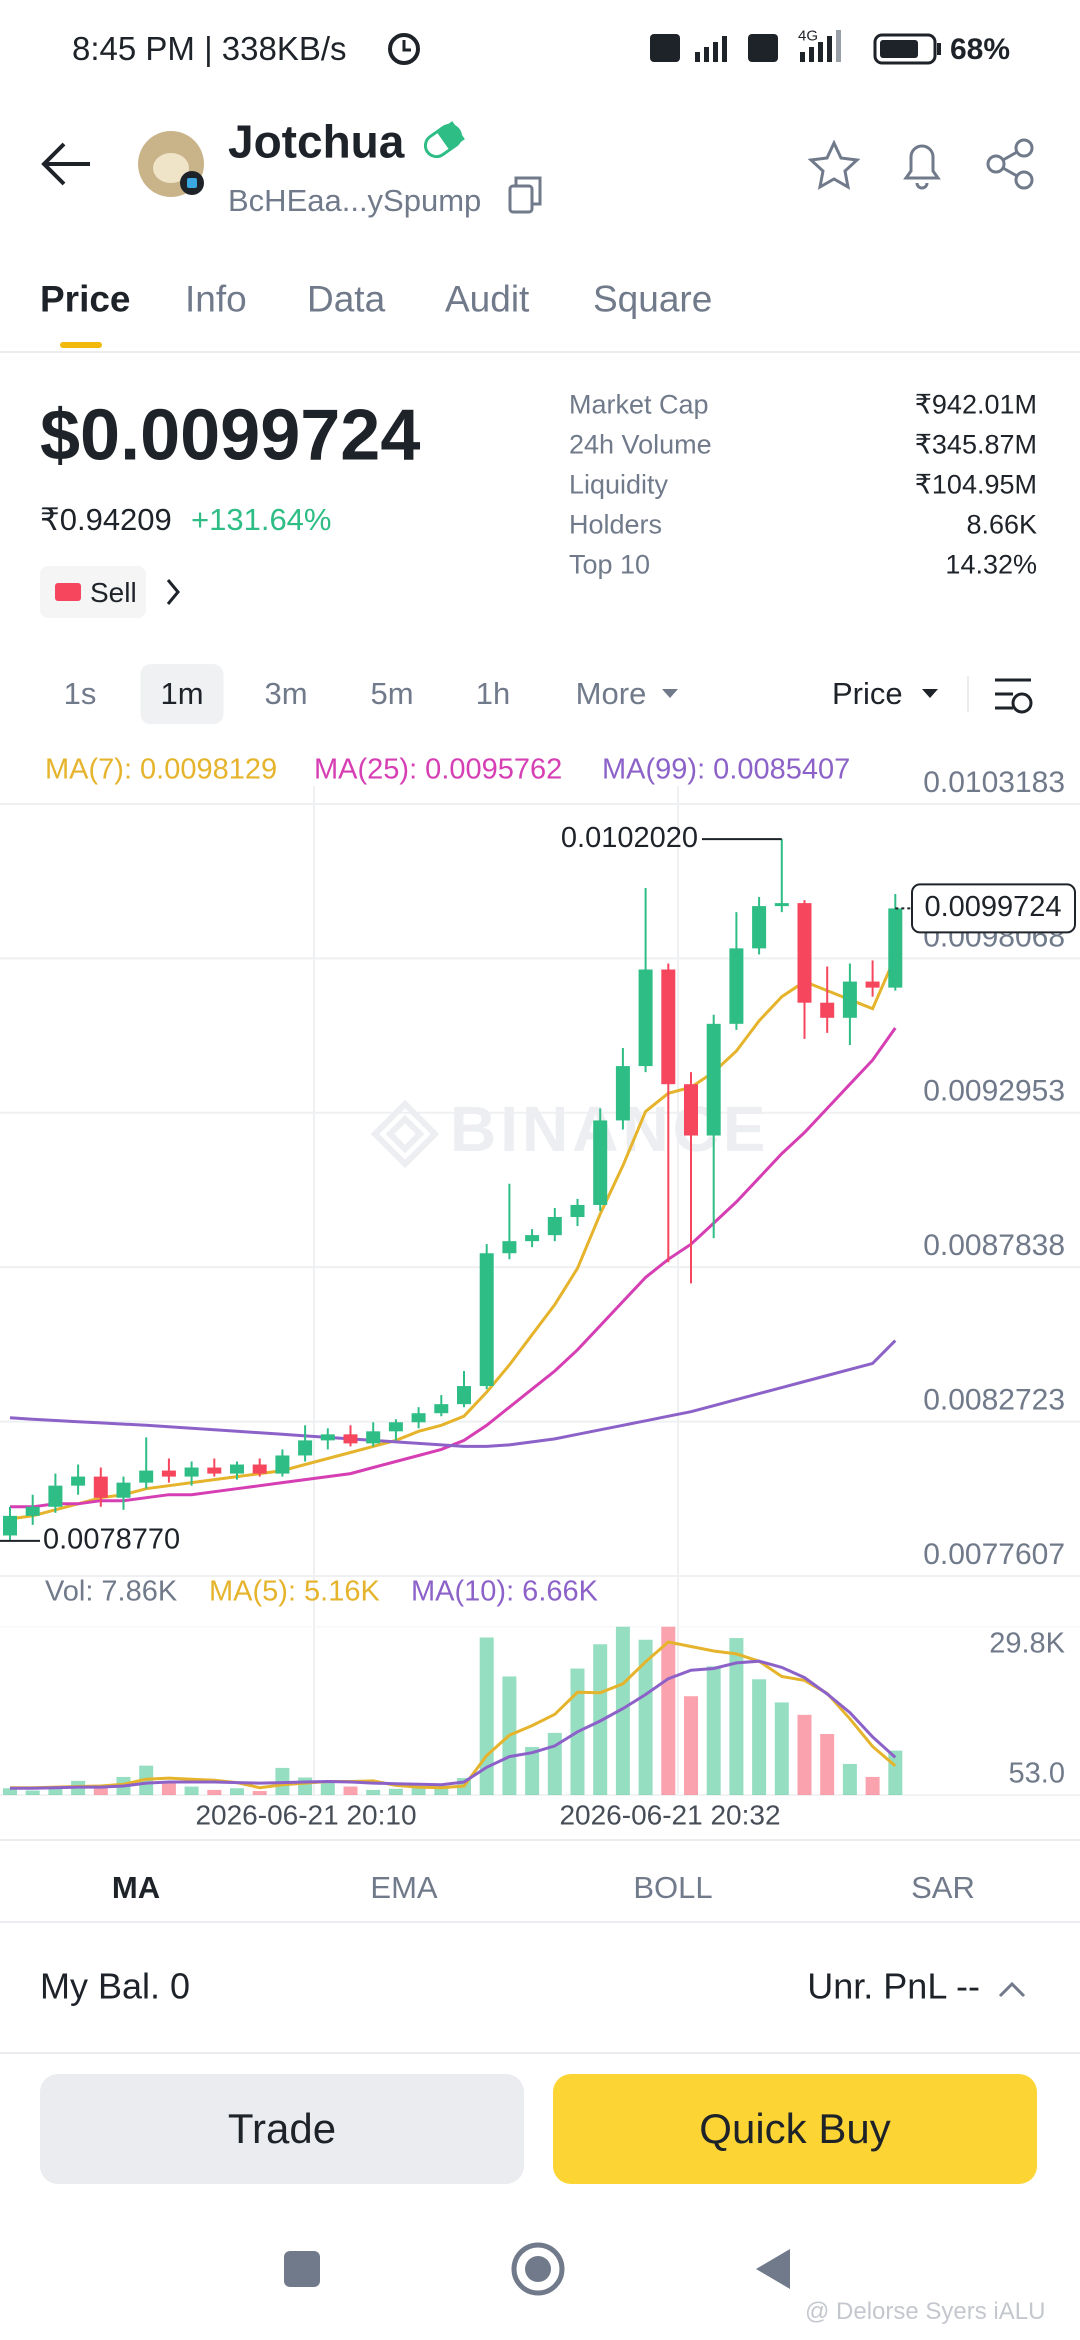 This screenshot has height=2340, width=1080. Describe the element at coordinates (81, 345) in the screenshot. I see `tab-indicator` at that location.